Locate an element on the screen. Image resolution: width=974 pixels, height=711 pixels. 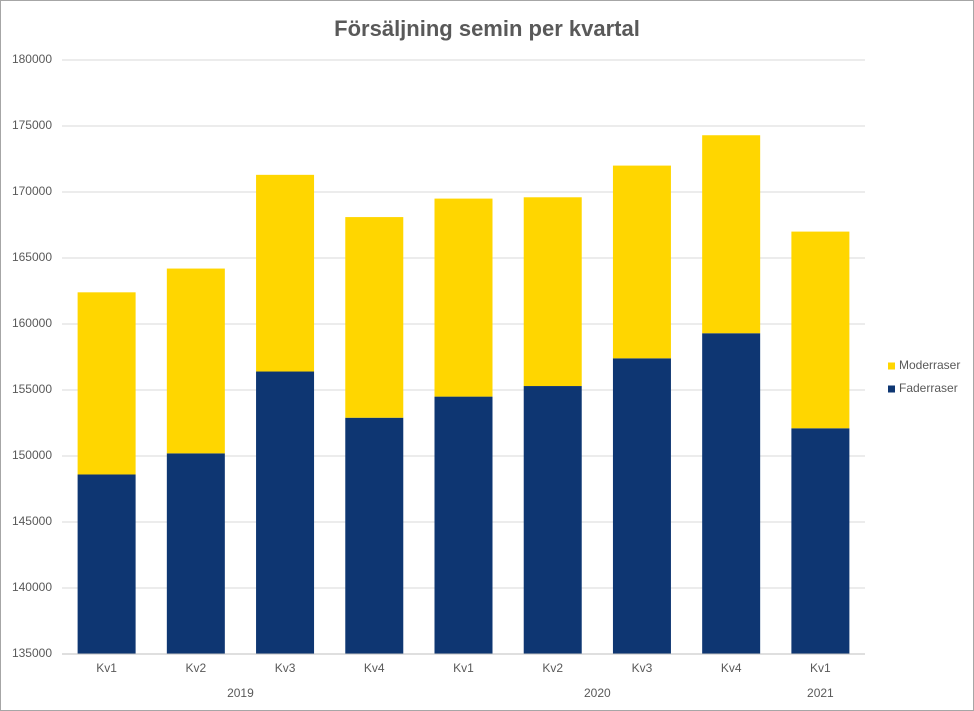
y-tick-label: 135000 is located at coordinates (32, 653).